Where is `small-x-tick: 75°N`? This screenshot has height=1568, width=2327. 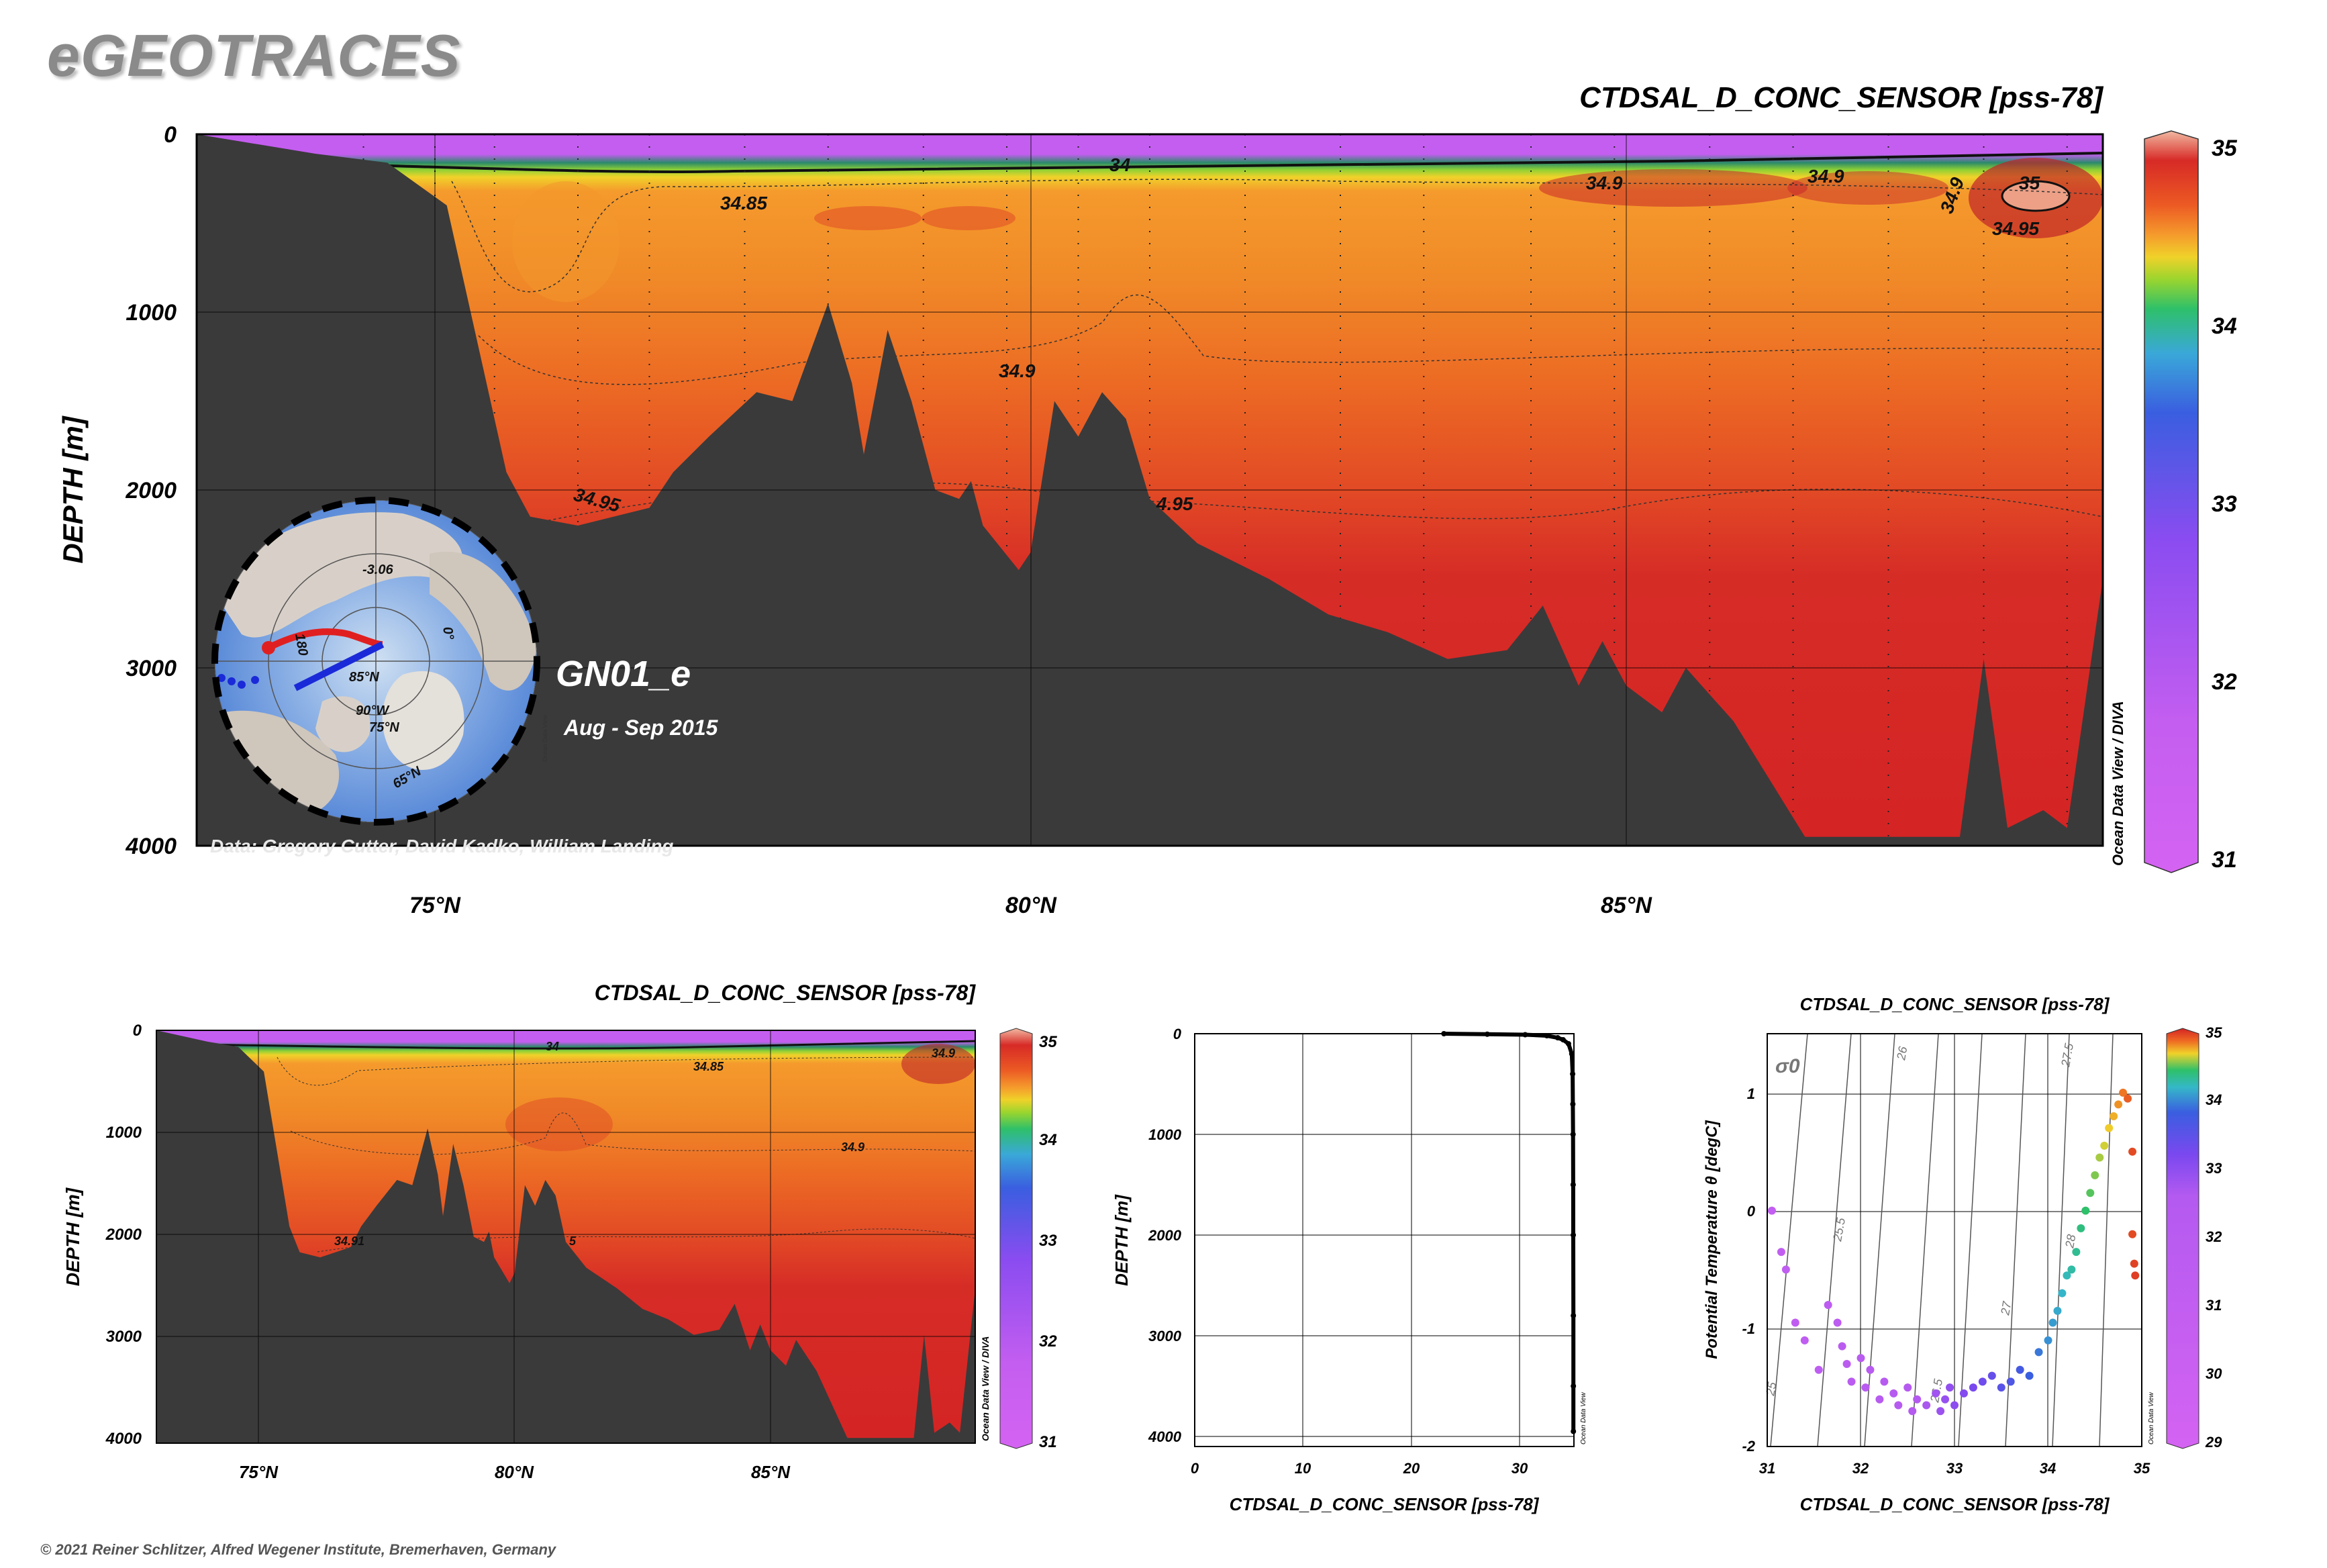
small-x-tick: 75°N is located at coordinates (259, 1472).